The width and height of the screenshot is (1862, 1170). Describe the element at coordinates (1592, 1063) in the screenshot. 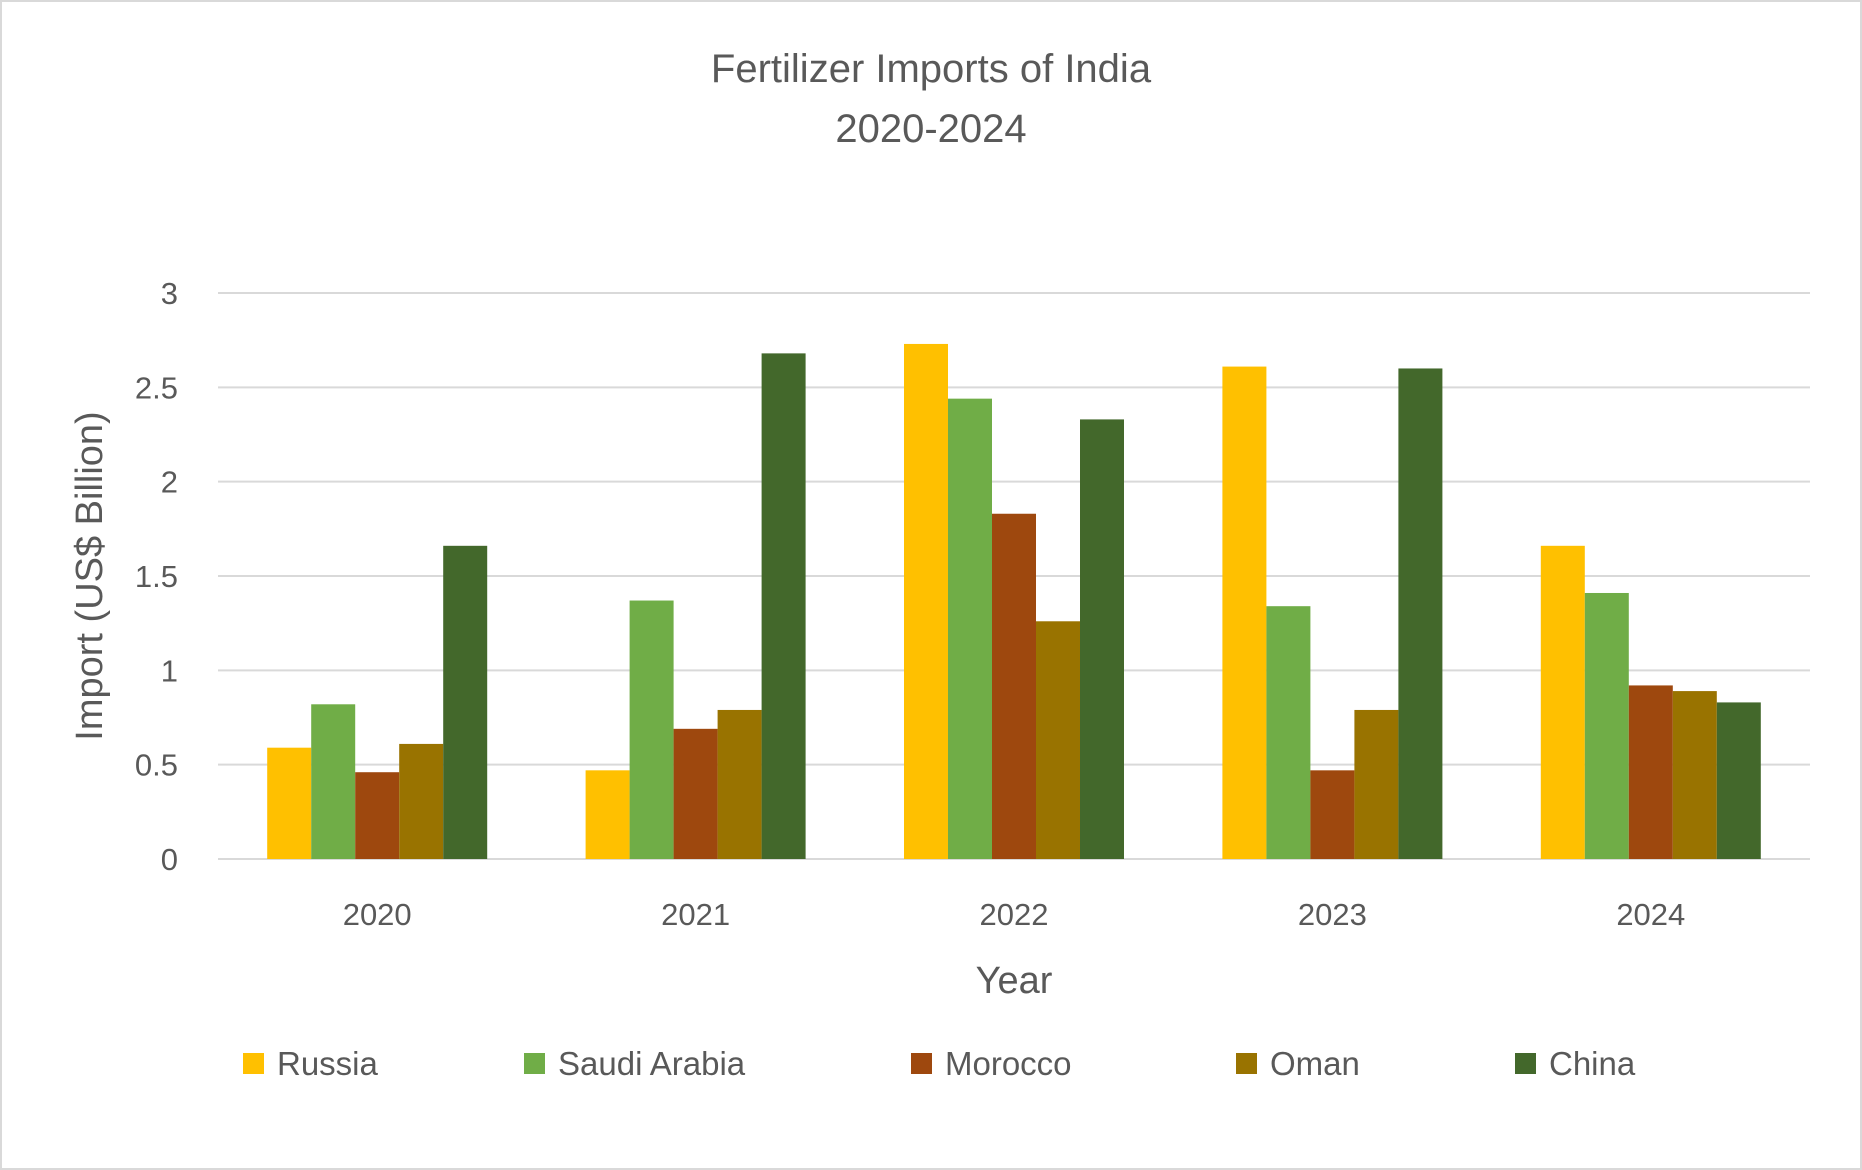

I see `legend-label: China` at that location.